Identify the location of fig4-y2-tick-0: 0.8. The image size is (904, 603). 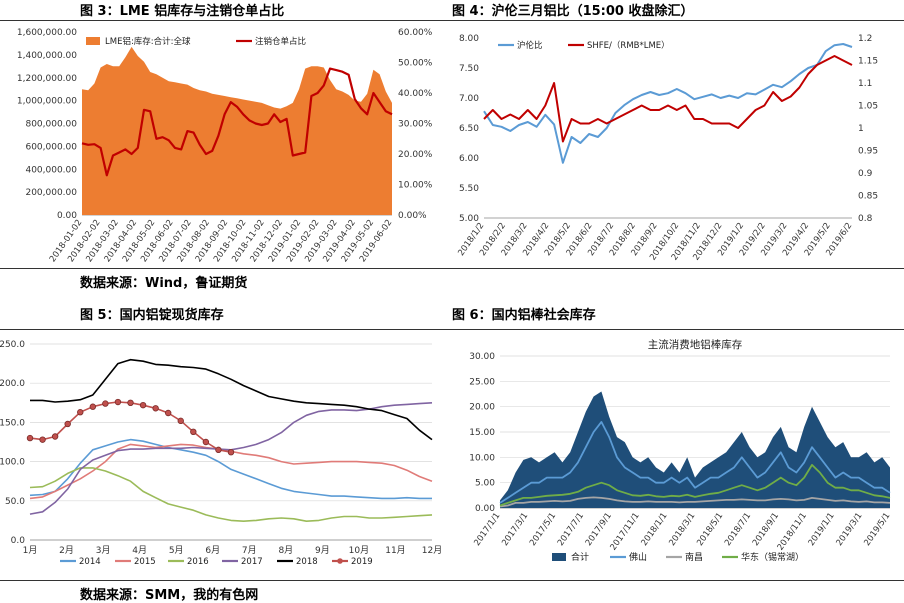
(865, 219).